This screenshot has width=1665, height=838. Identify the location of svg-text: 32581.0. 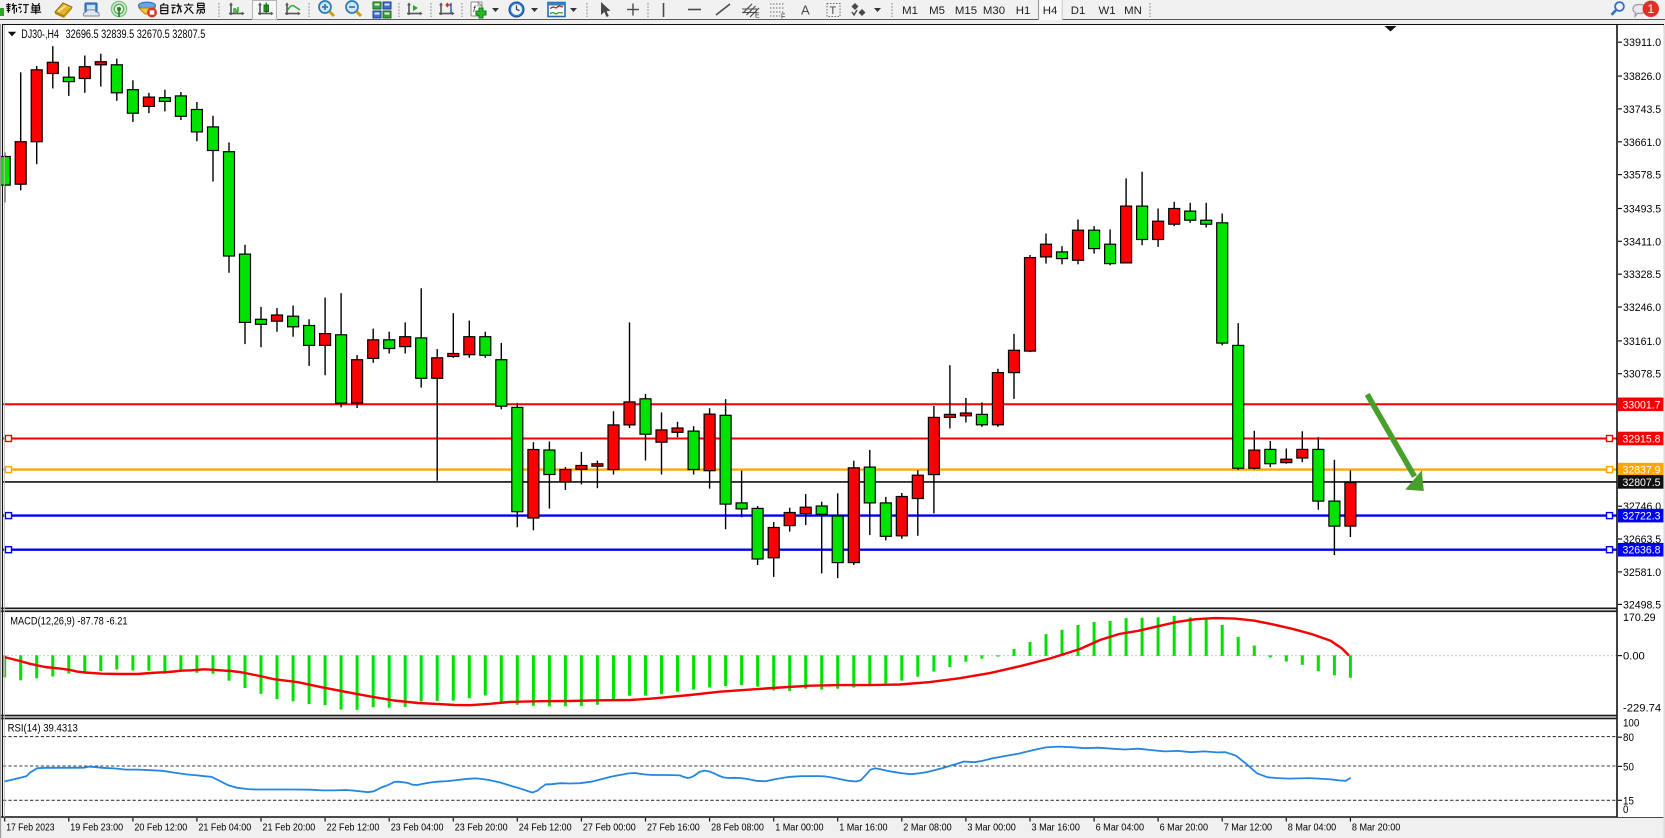
(1642, 573).